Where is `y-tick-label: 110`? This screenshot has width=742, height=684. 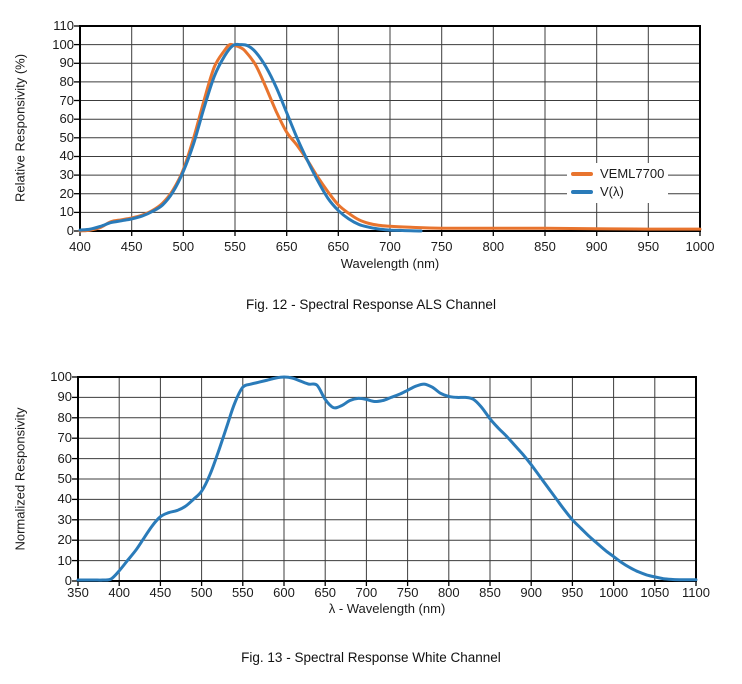
y-tick-label: 110 is located at coordinates (63, 25).